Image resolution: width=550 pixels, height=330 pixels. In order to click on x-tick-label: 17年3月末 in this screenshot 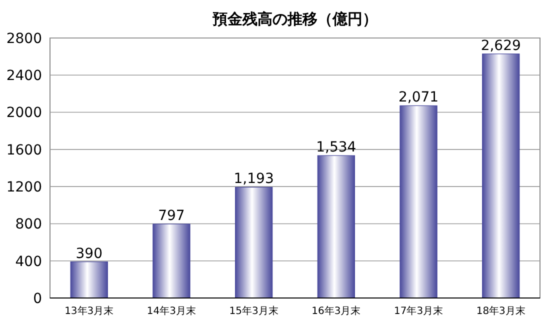, I will do `click(419, 311)`.